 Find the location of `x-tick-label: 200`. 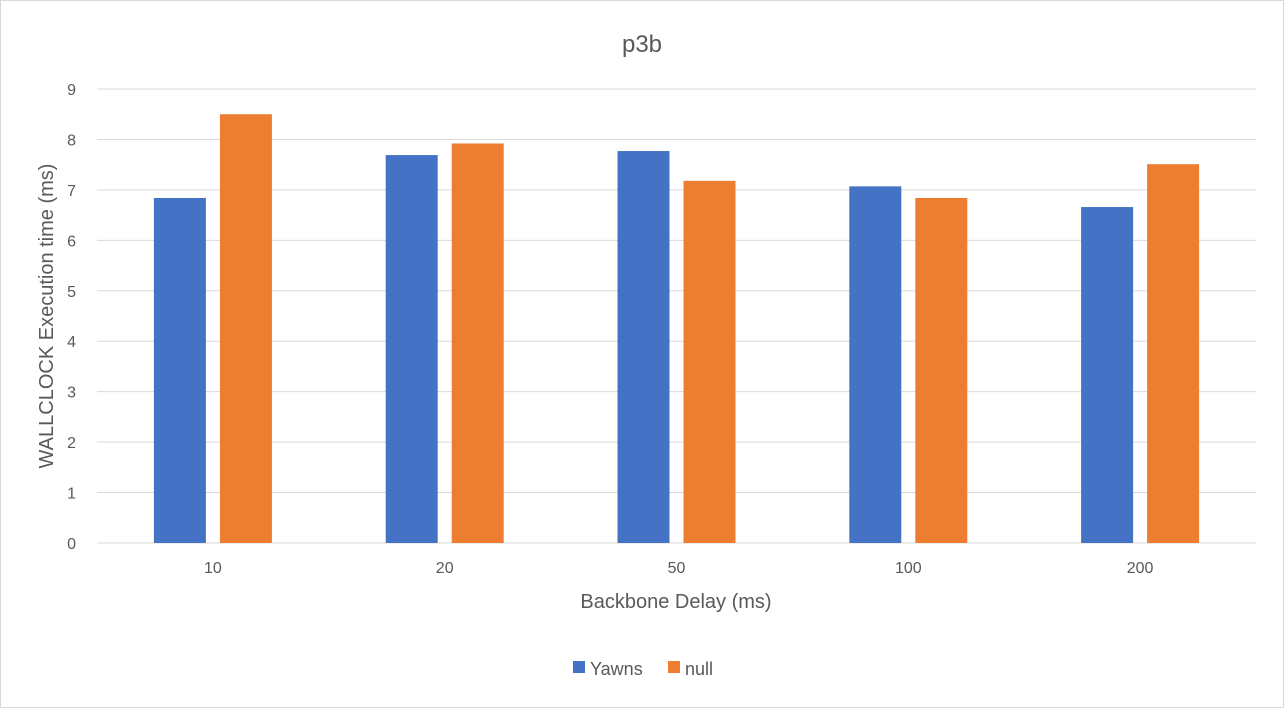

x-tick-label: 200 is located at coordinates (1140, 568).